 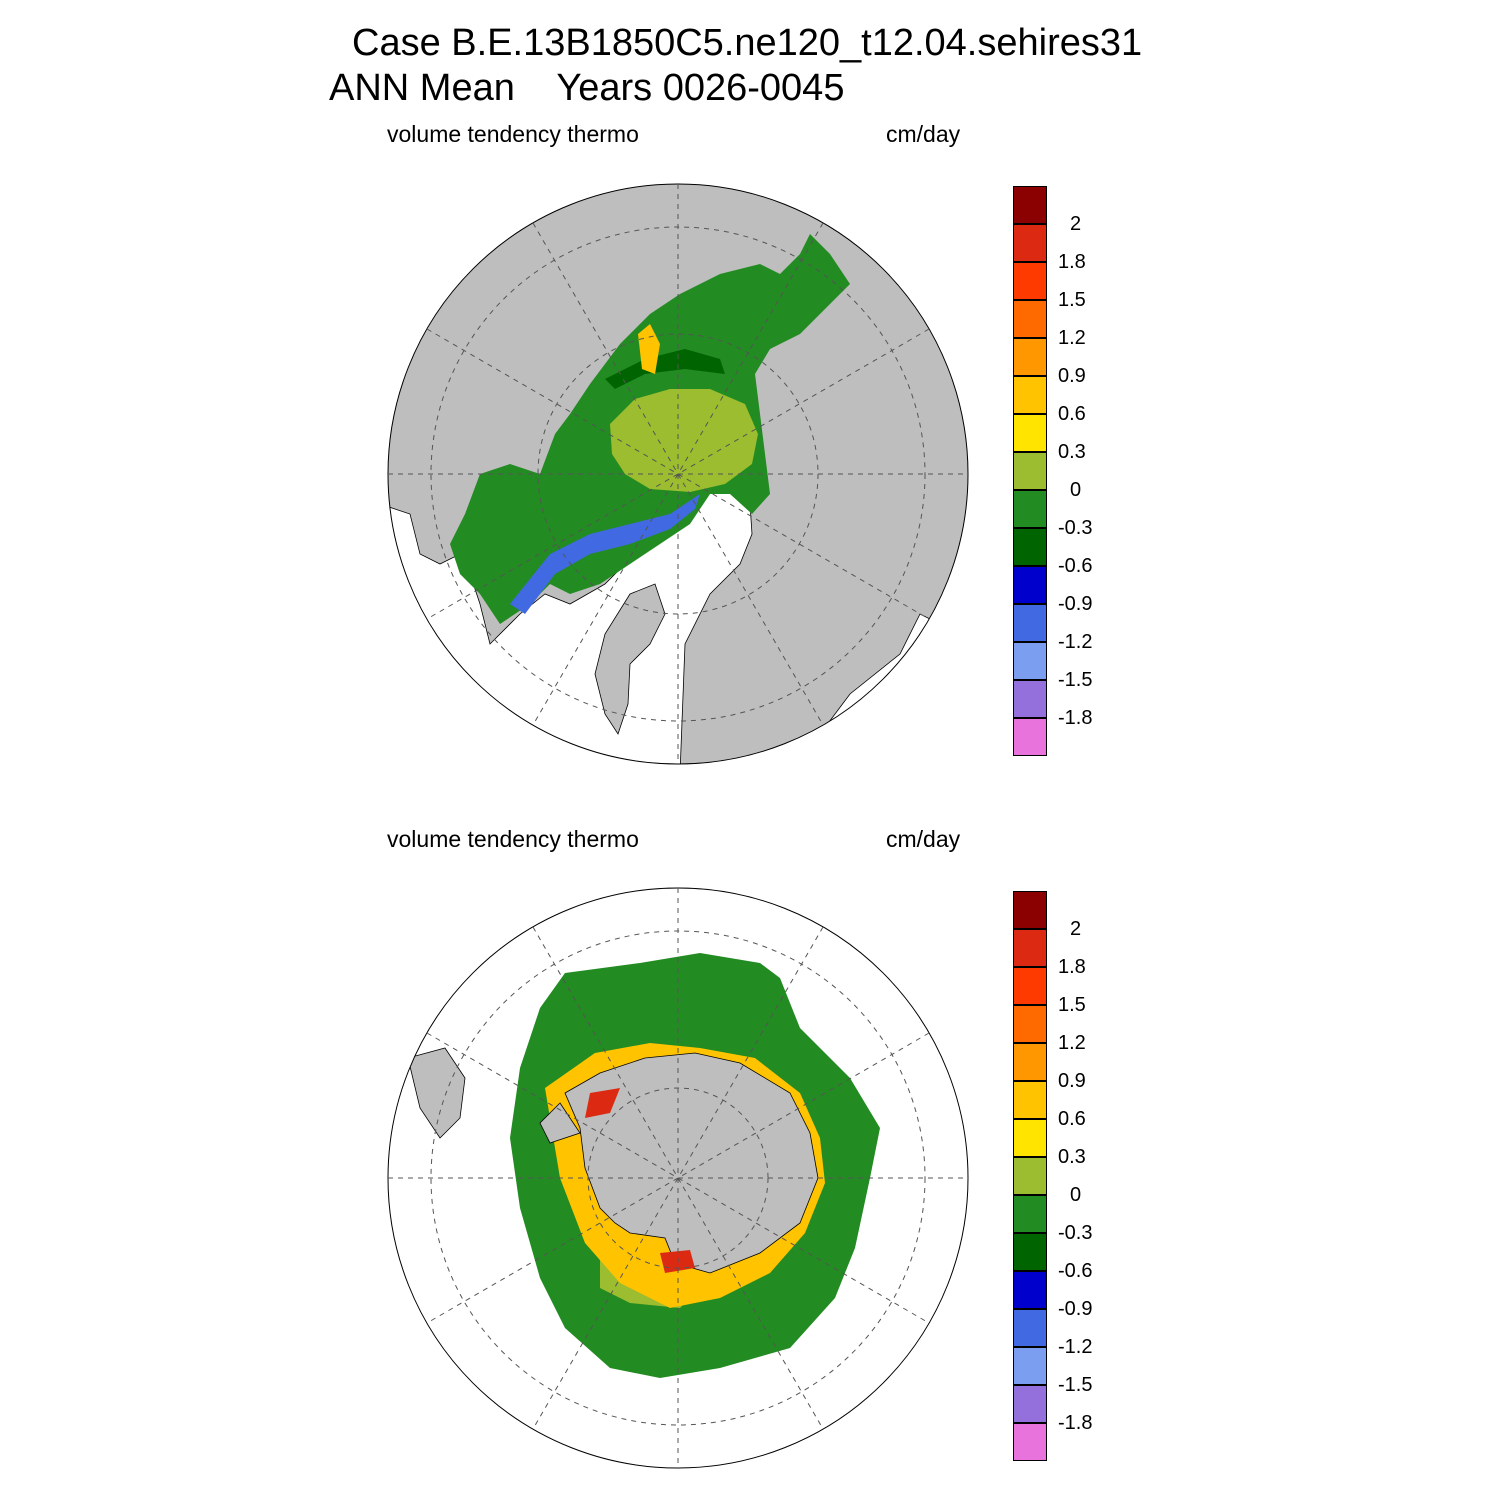 What do you see at coordinates (587, 88) in the screenshot?
I see `plot-title-line2: ANN Mean Years 0026-0045` at bounding box center [587, 88].